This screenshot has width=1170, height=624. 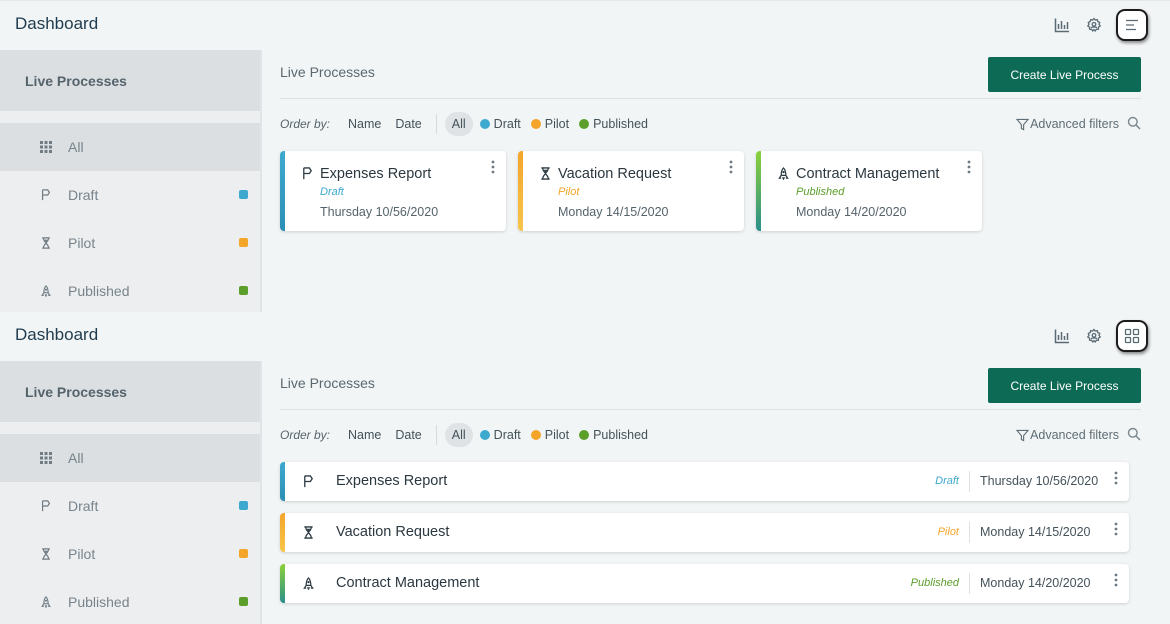 What do you see at coordinates (1039, 481) in the screenshot?
I see `row-date: Thursday 10/56/2020` at bounding box center [1039, 481].